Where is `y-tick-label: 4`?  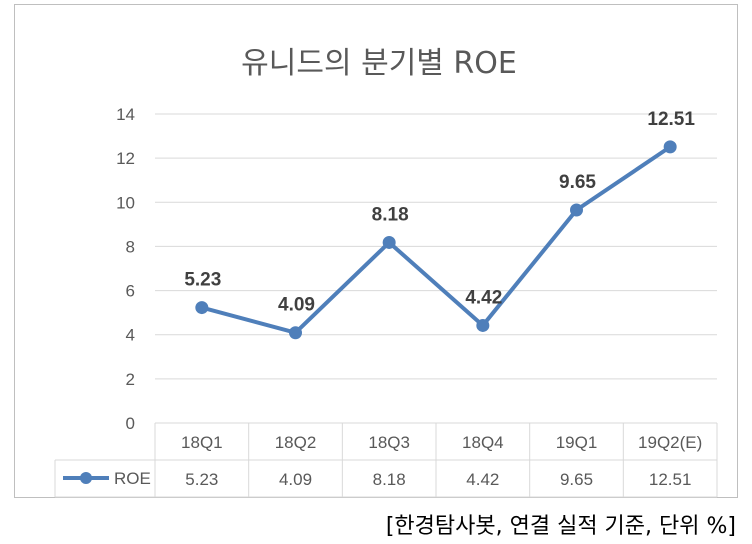
y-tick-label: 4 is located at coordinates (130, 335).